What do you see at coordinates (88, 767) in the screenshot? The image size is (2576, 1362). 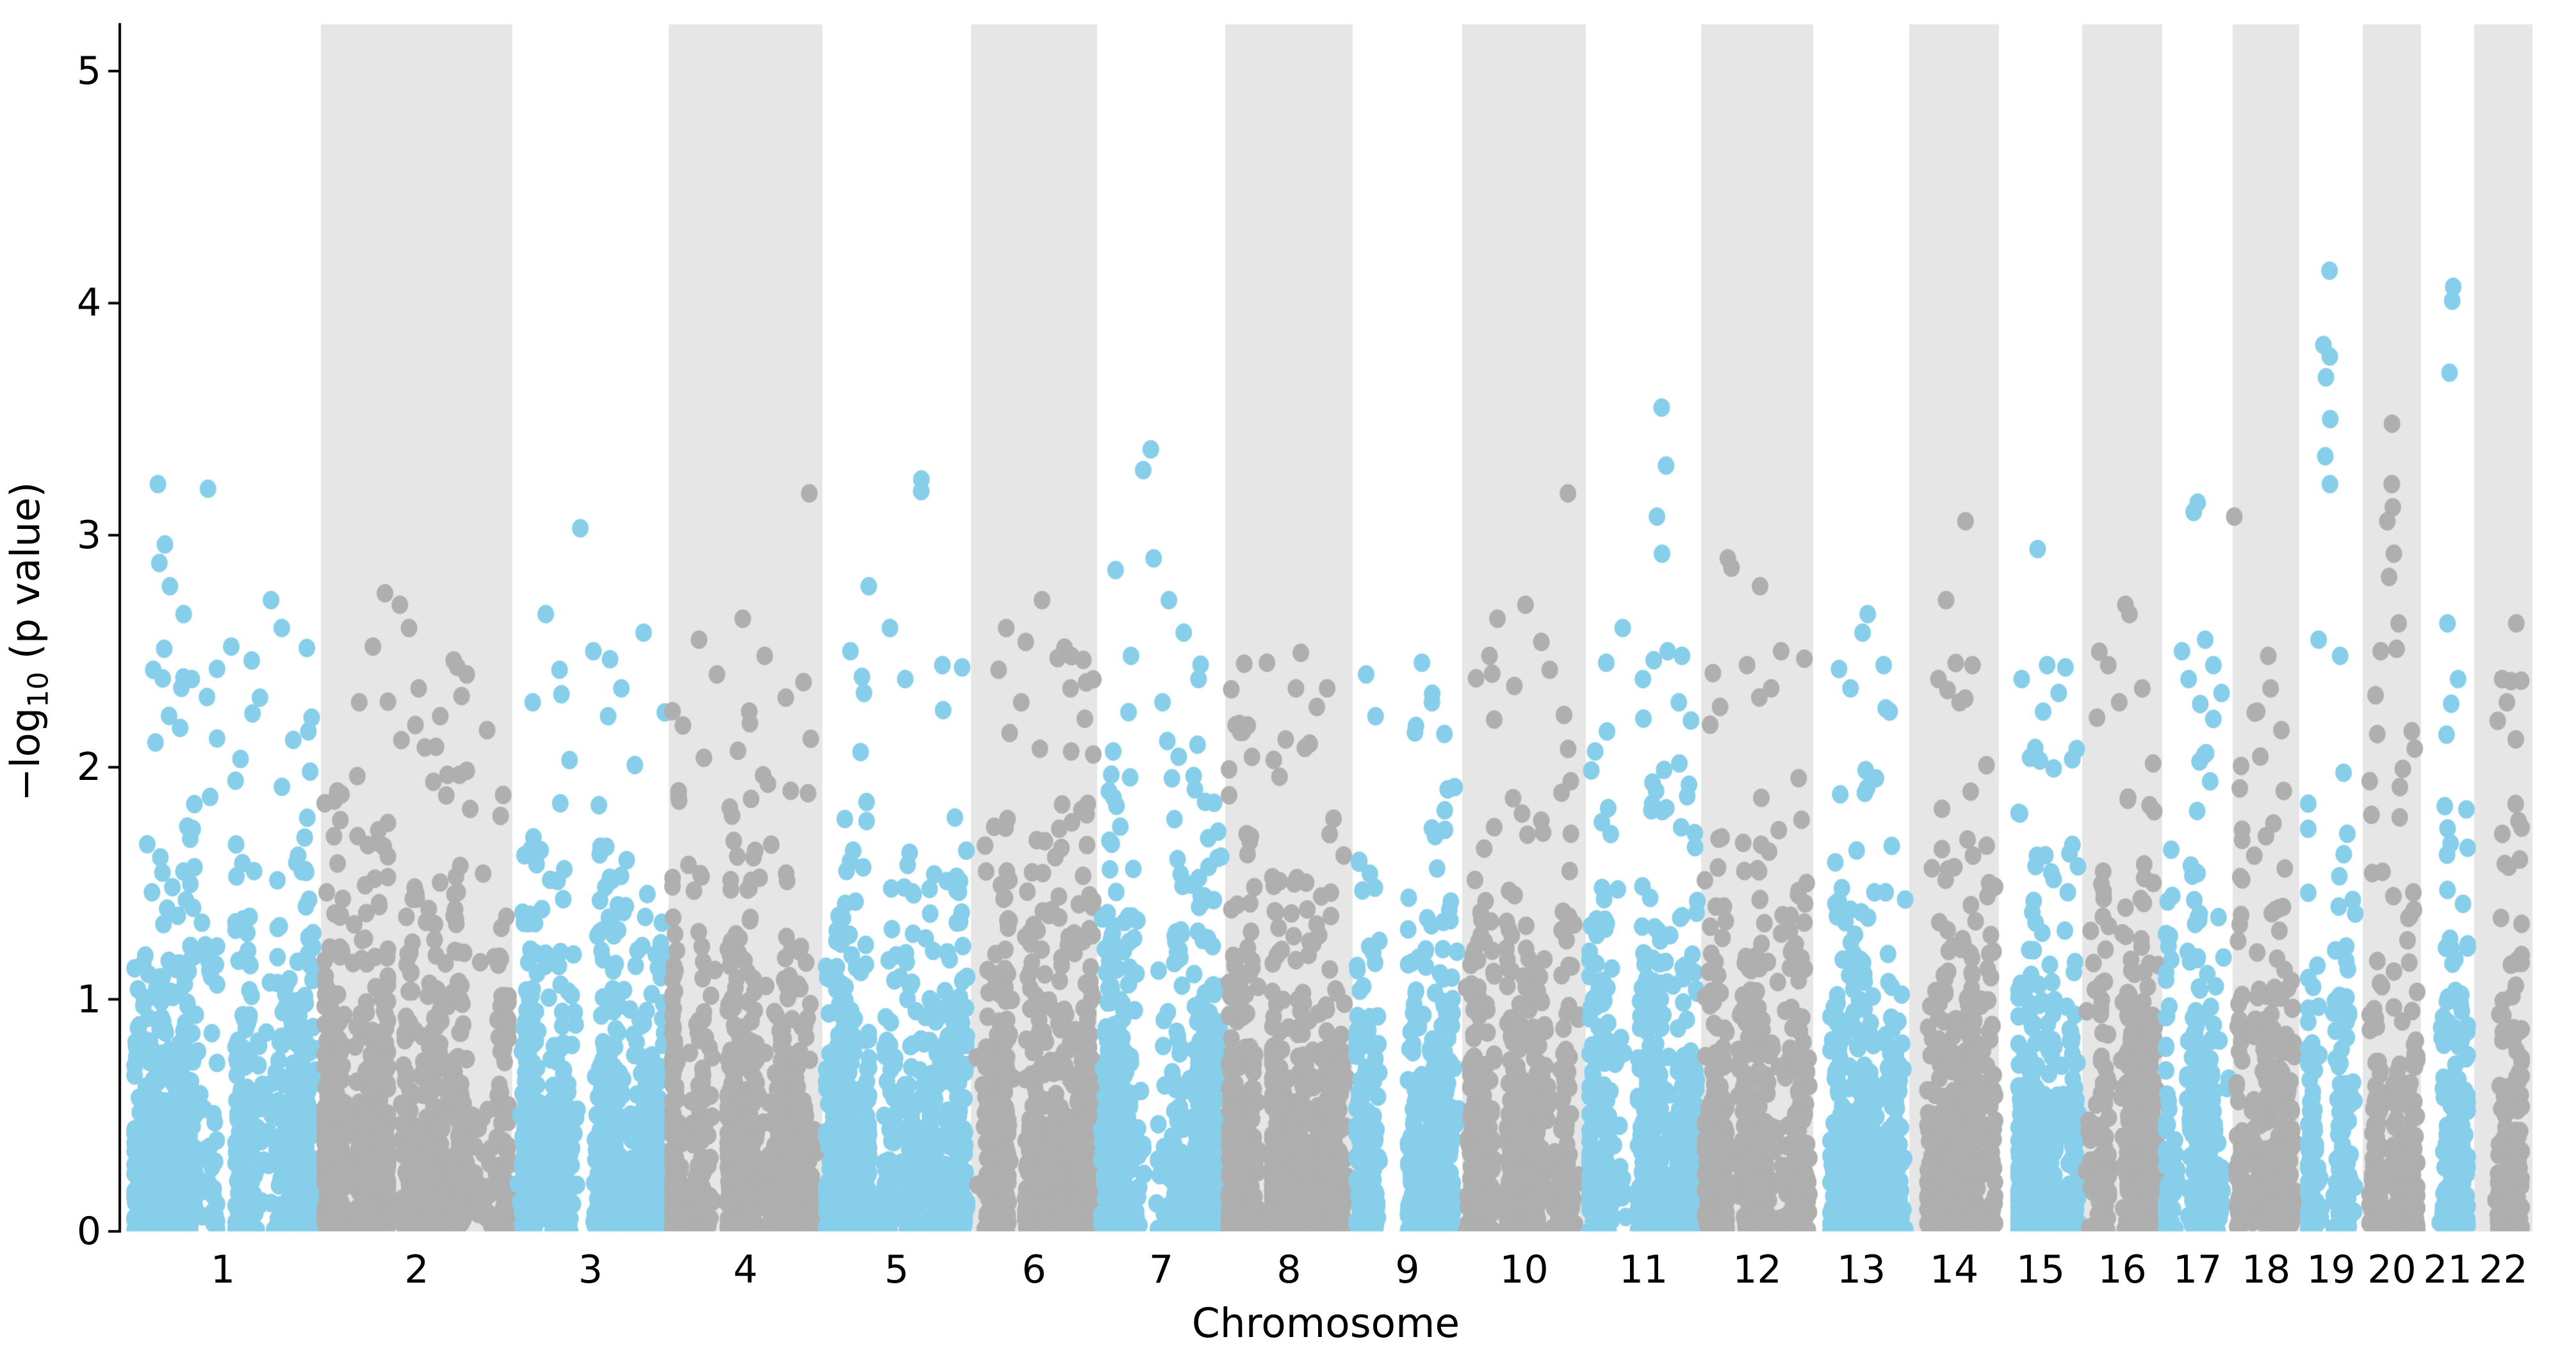 I see `y-tick-label-2: 2` at bounding box center [88, 767].